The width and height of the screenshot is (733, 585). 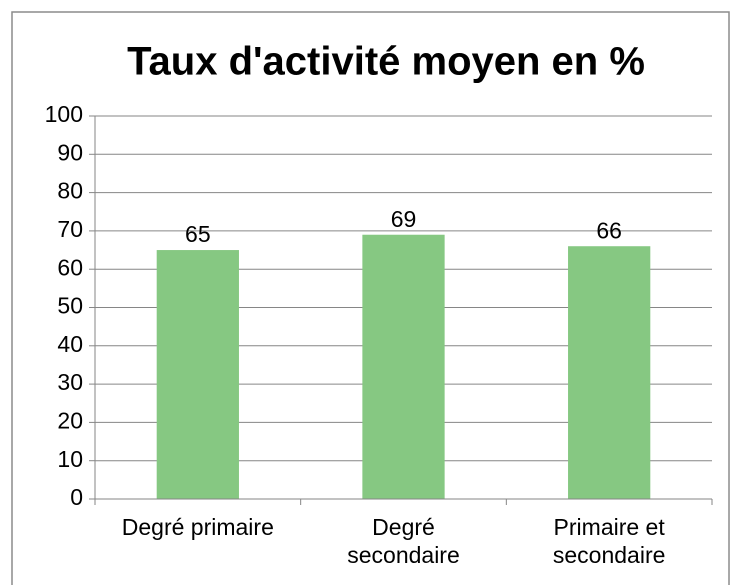 I want to click on x-tick-label: Degré secondaire, so click(x=403, y=541).